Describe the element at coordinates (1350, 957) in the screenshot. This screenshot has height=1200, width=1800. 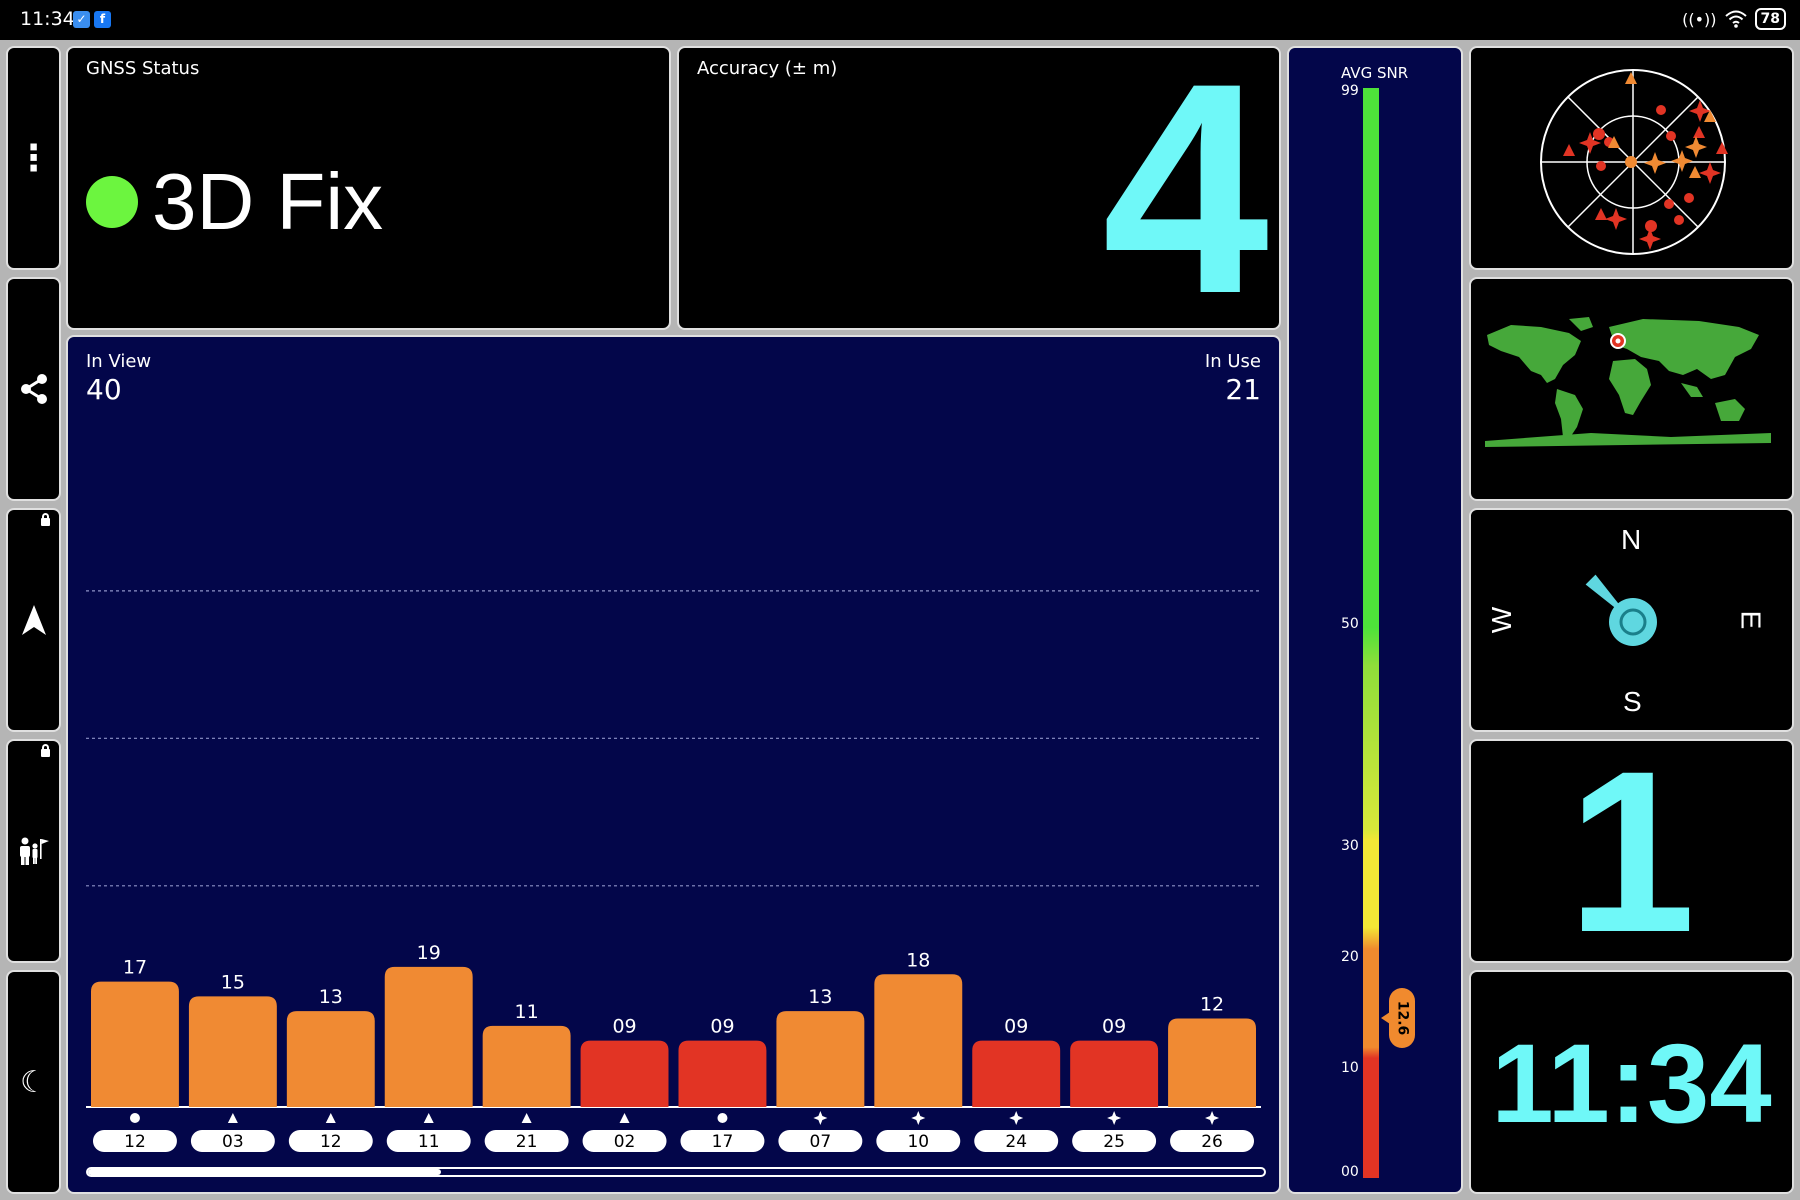
I see `snr-tick-20: 20` at that location.